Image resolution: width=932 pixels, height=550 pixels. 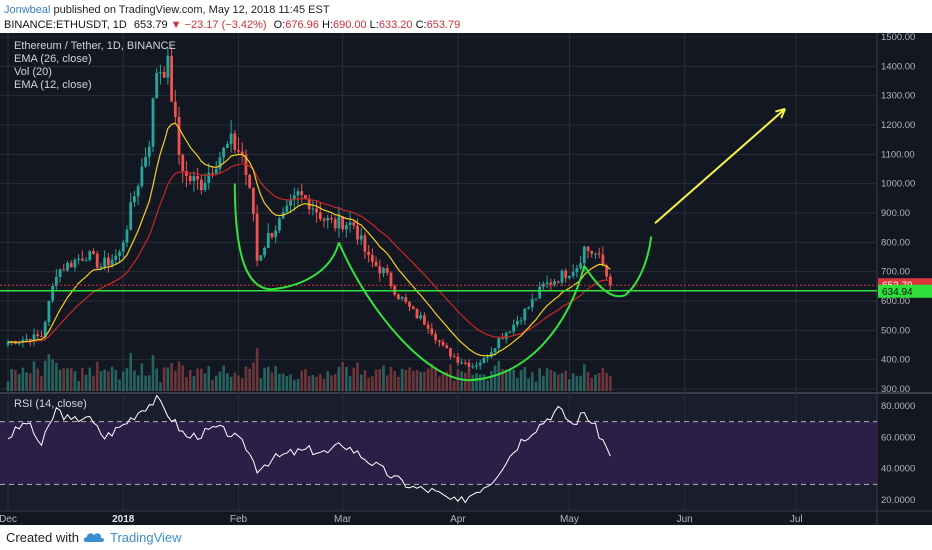 What do you see at coordinates (95, 46) in the screenshot?
I see `legend-entry: Ethereum / Tether, 1D, BINANCE` at bounding box center [95, 46].